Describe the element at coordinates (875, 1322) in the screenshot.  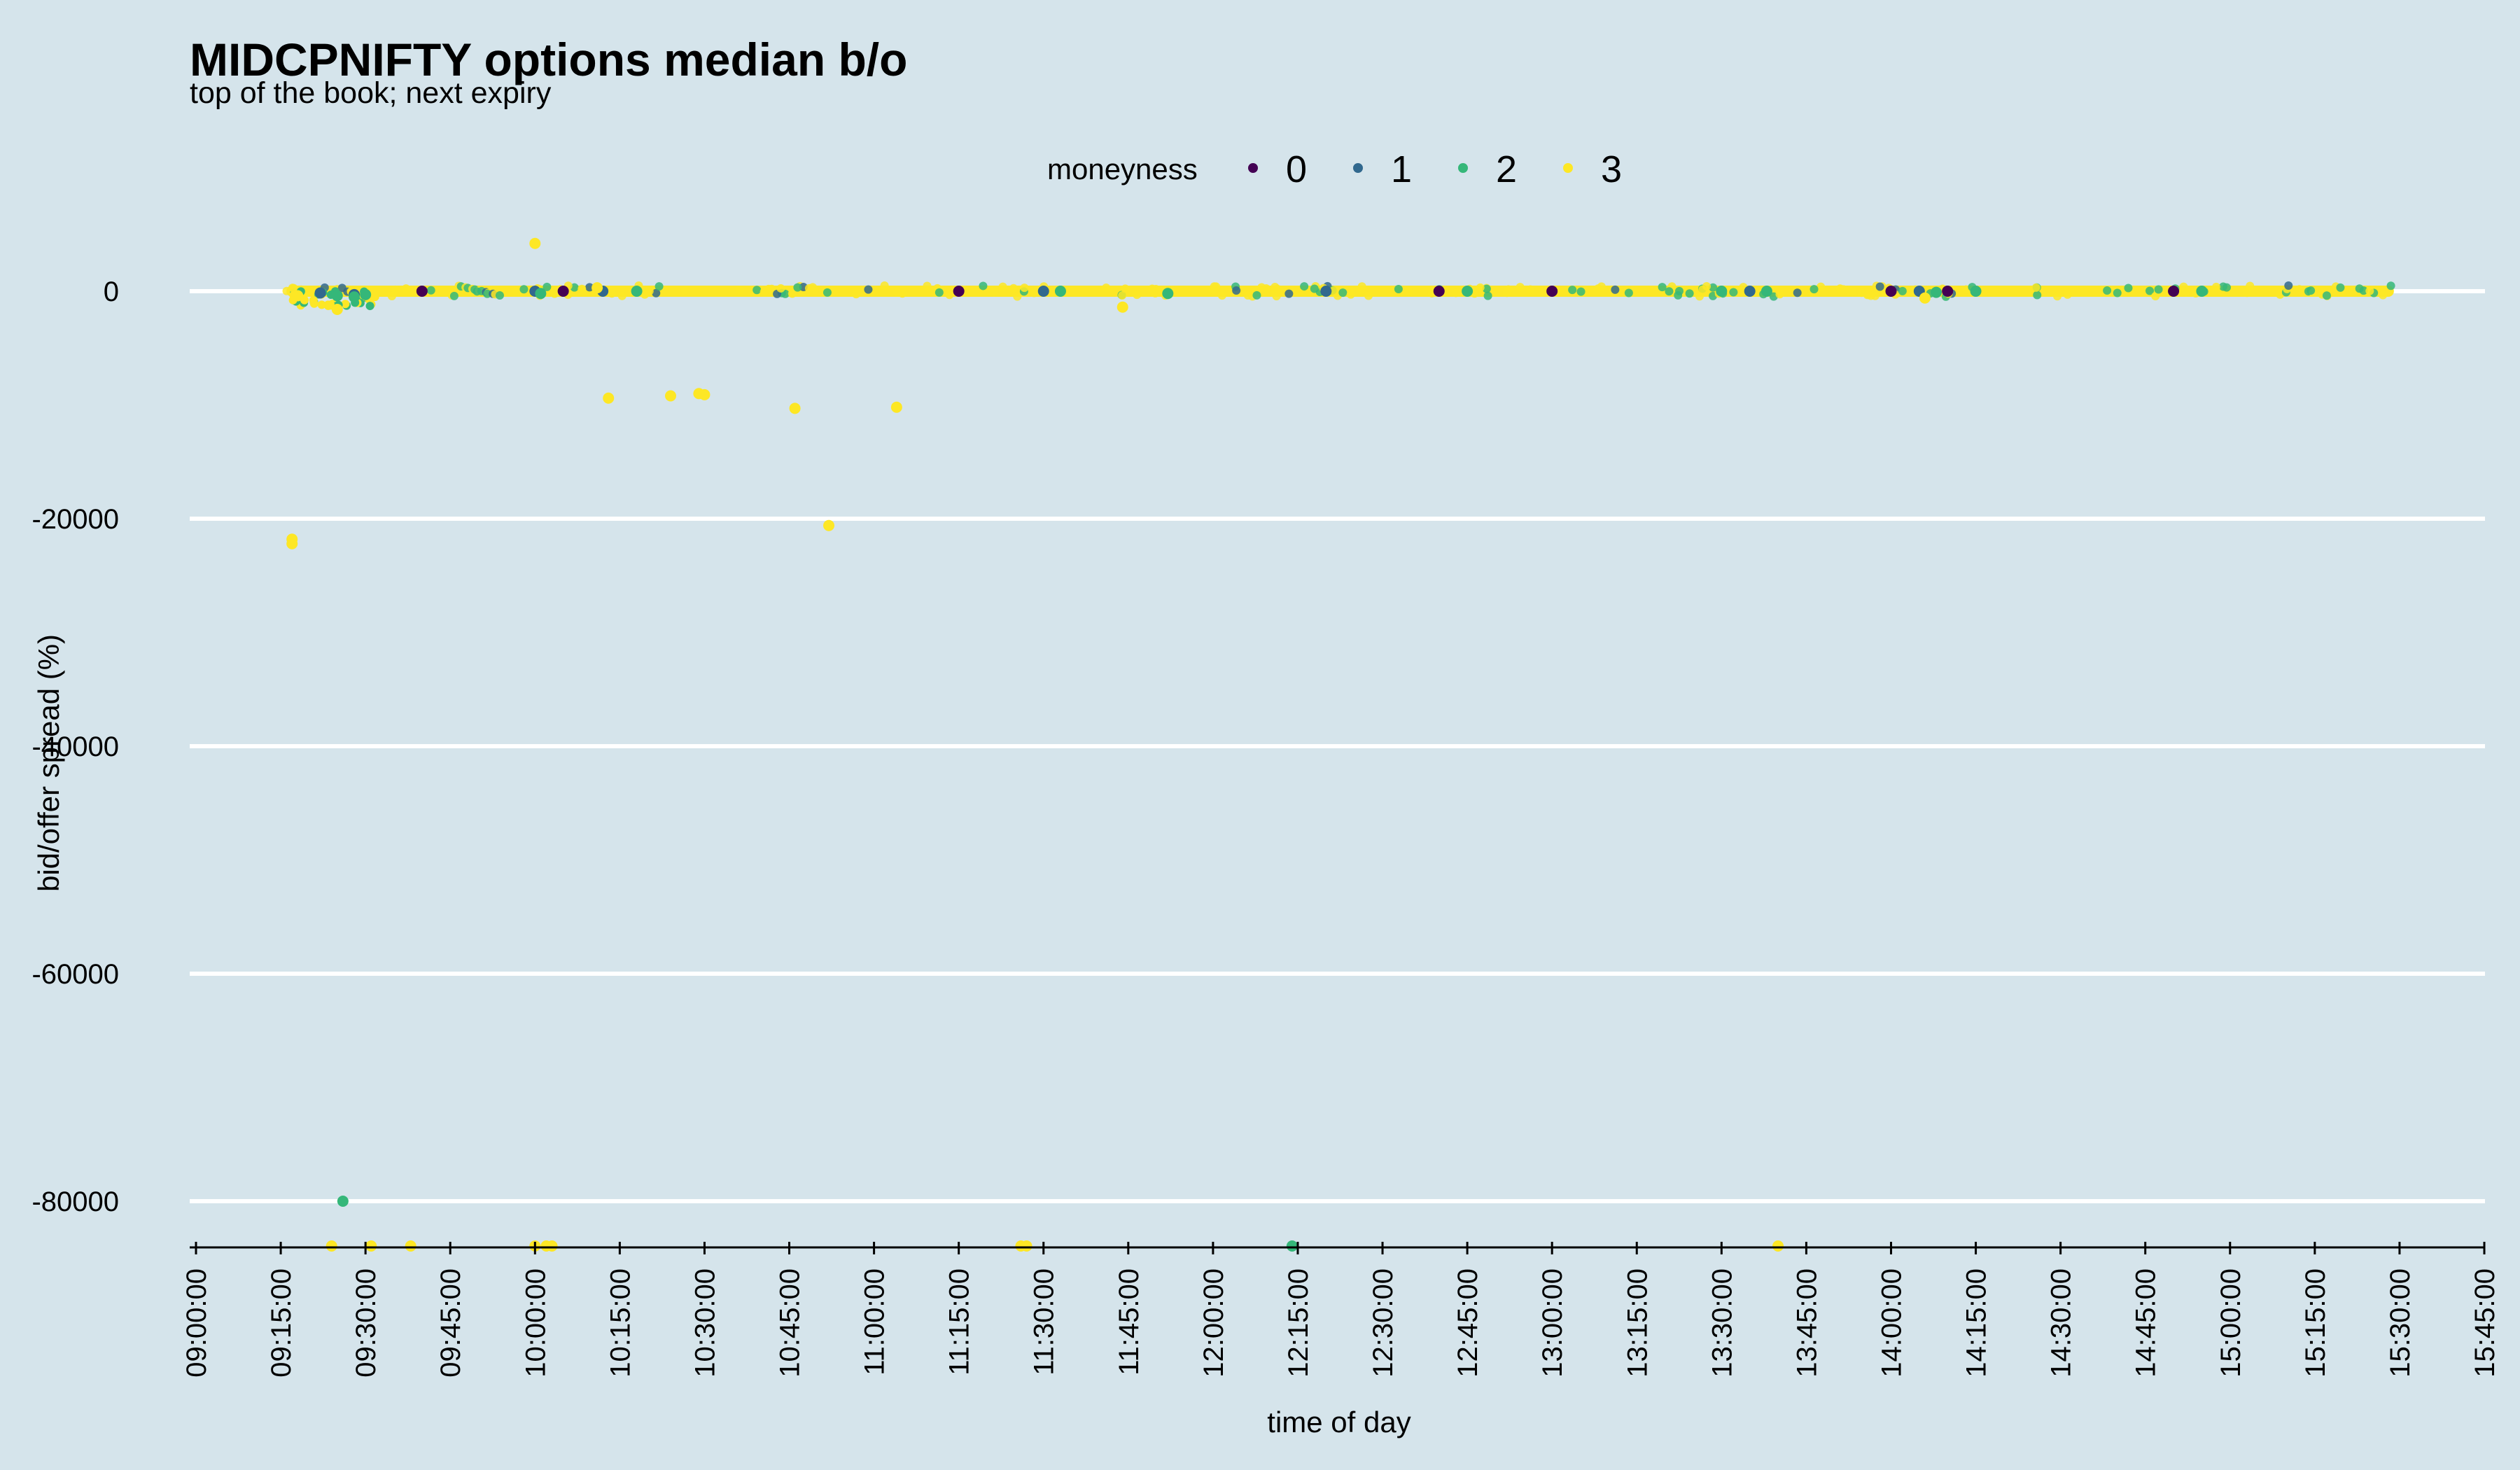
I see `x-tick-label: 11:00:00` at that location.